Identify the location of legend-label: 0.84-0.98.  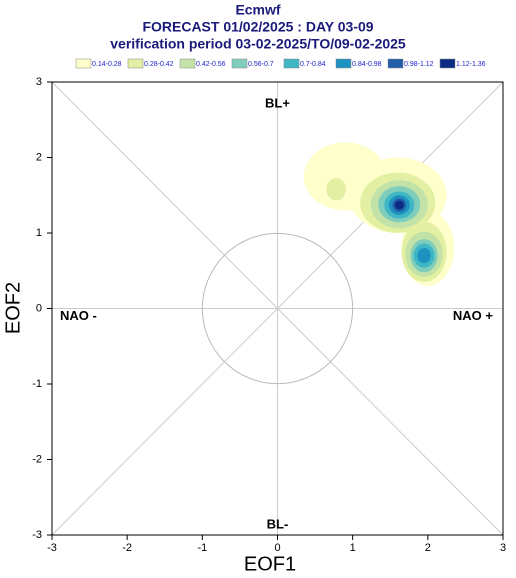
(367, 64).